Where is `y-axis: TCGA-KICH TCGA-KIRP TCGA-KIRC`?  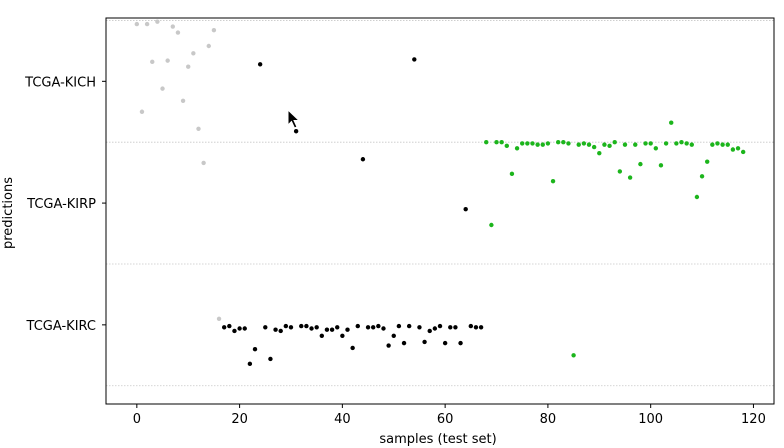 y-axis: TCGA-KICH TCGA-KIRP TCGA-KIRC is located at coordinates (65, 204).